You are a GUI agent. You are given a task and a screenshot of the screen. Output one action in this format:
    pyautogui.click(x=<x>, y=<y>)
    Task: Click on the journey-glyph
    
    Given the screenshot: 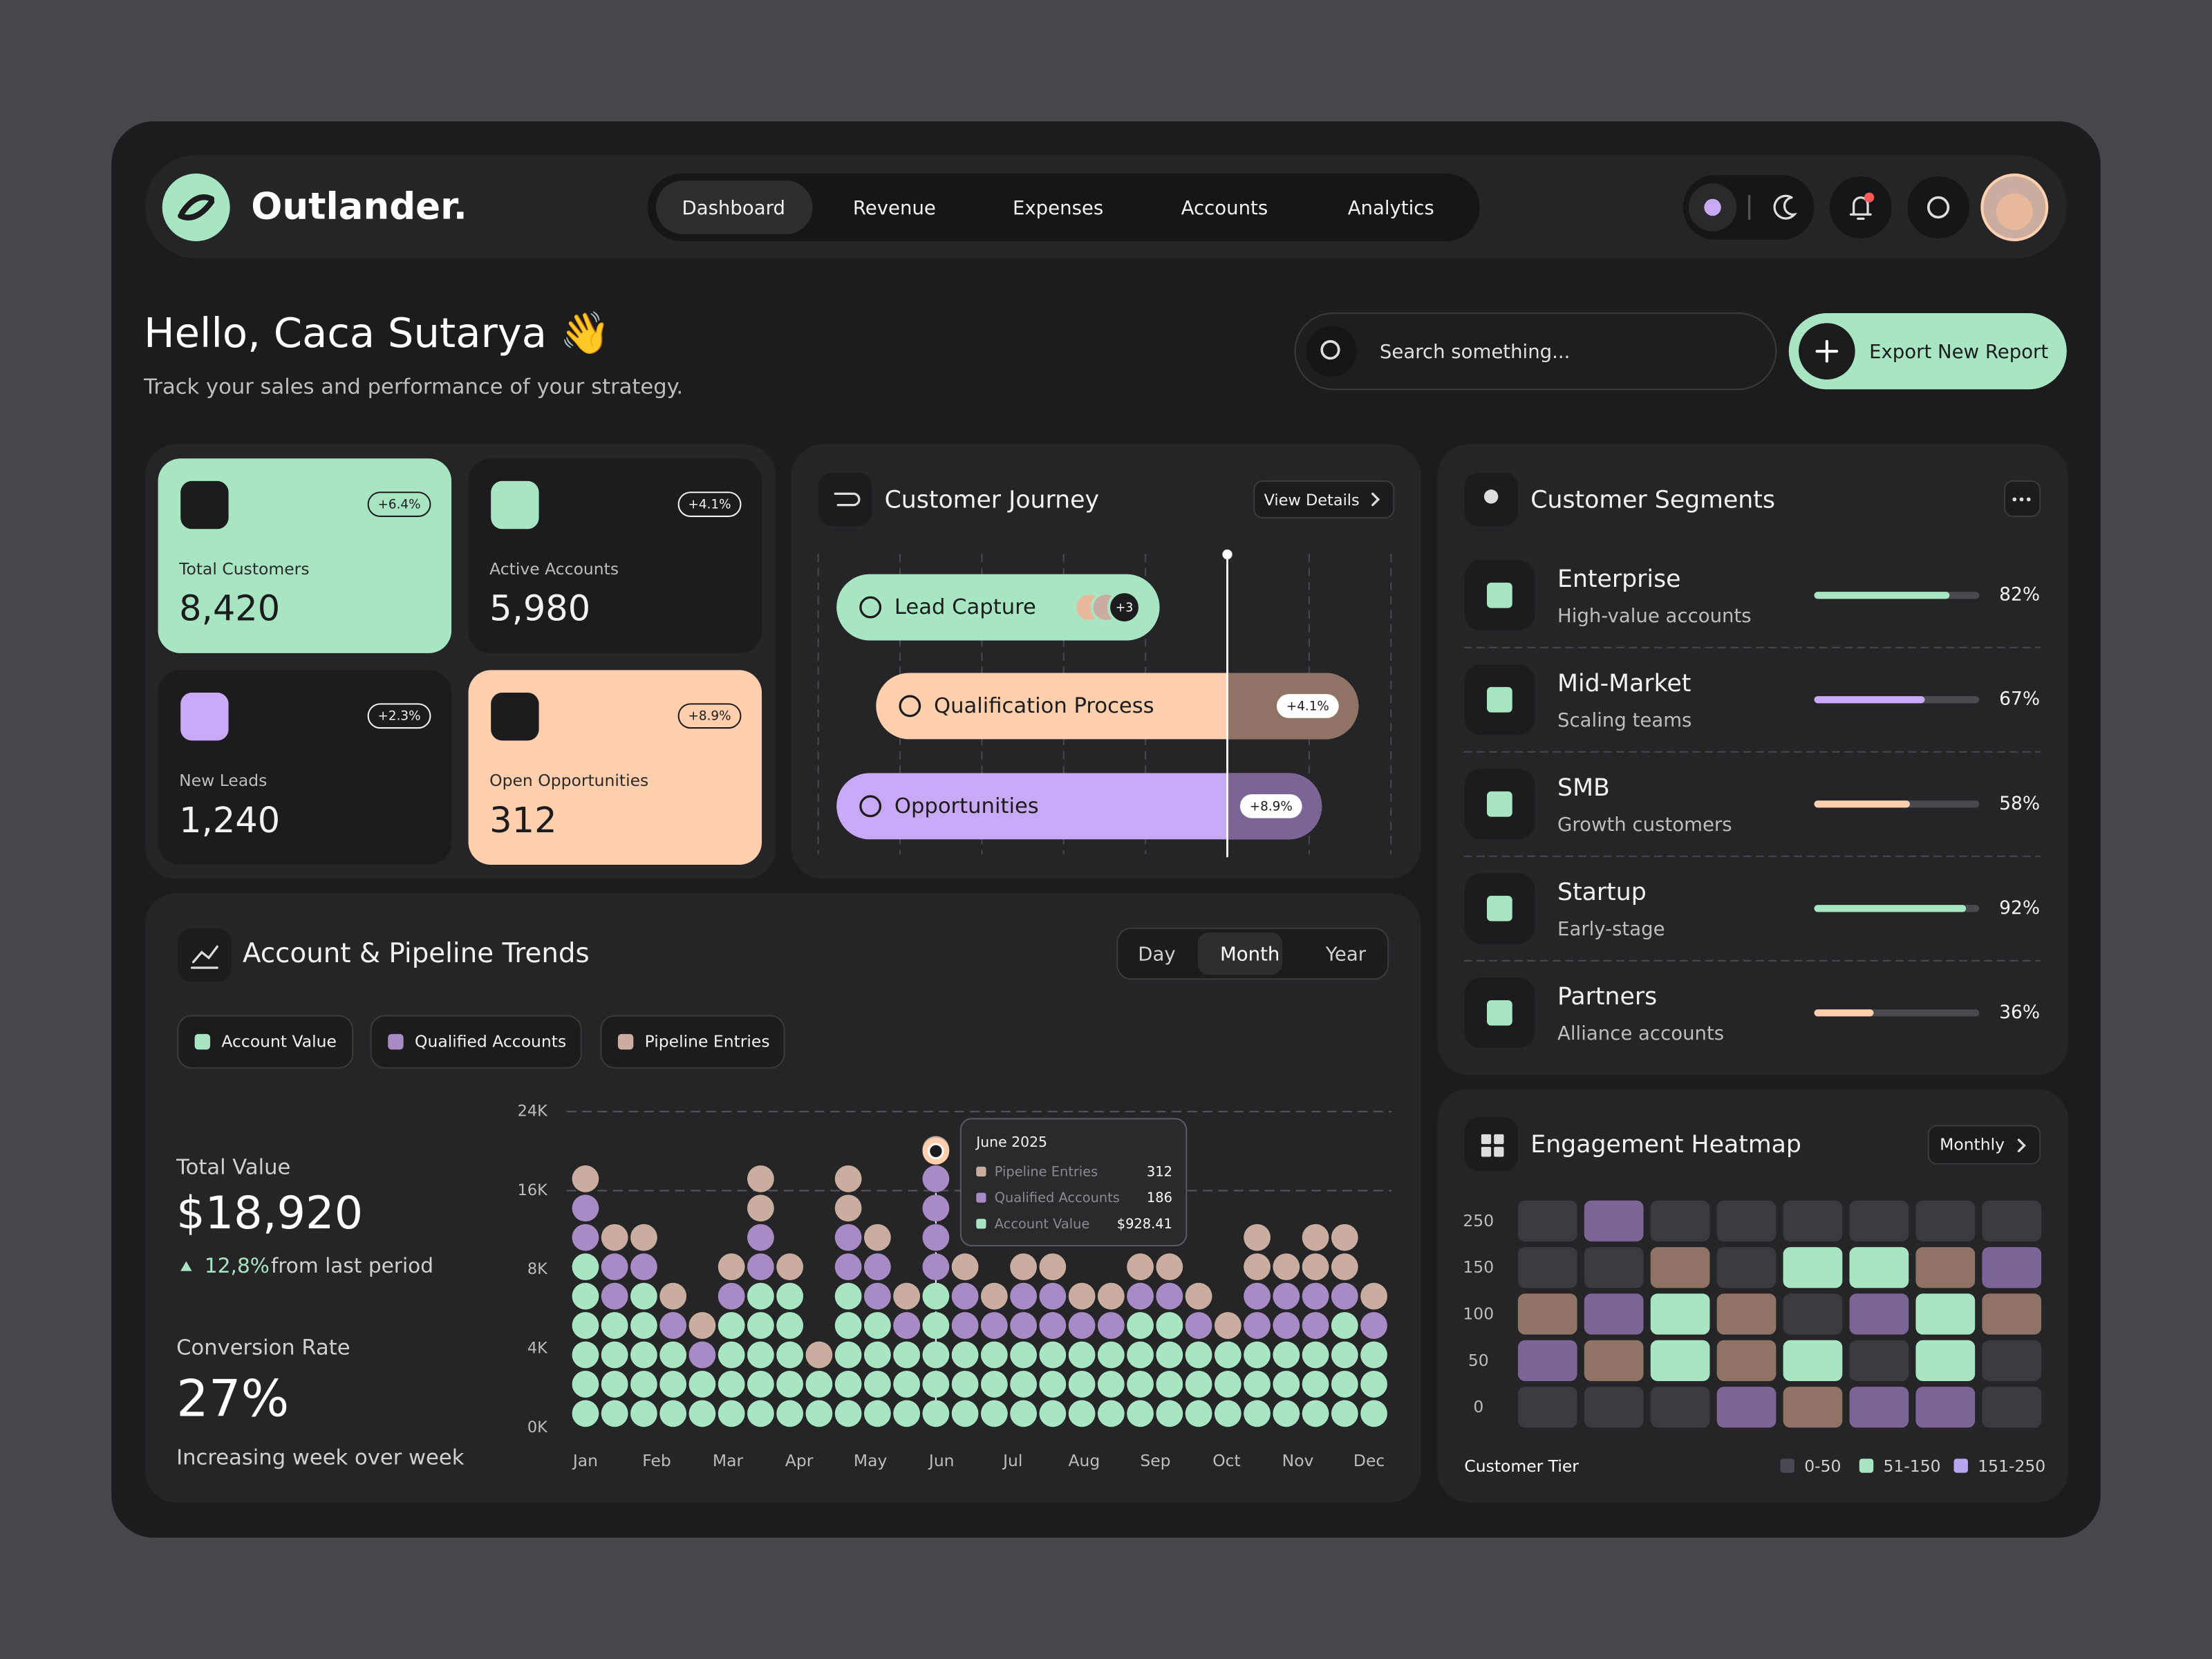 What is the action you would take?
    pyautogui.click(x=847, y=500)
    